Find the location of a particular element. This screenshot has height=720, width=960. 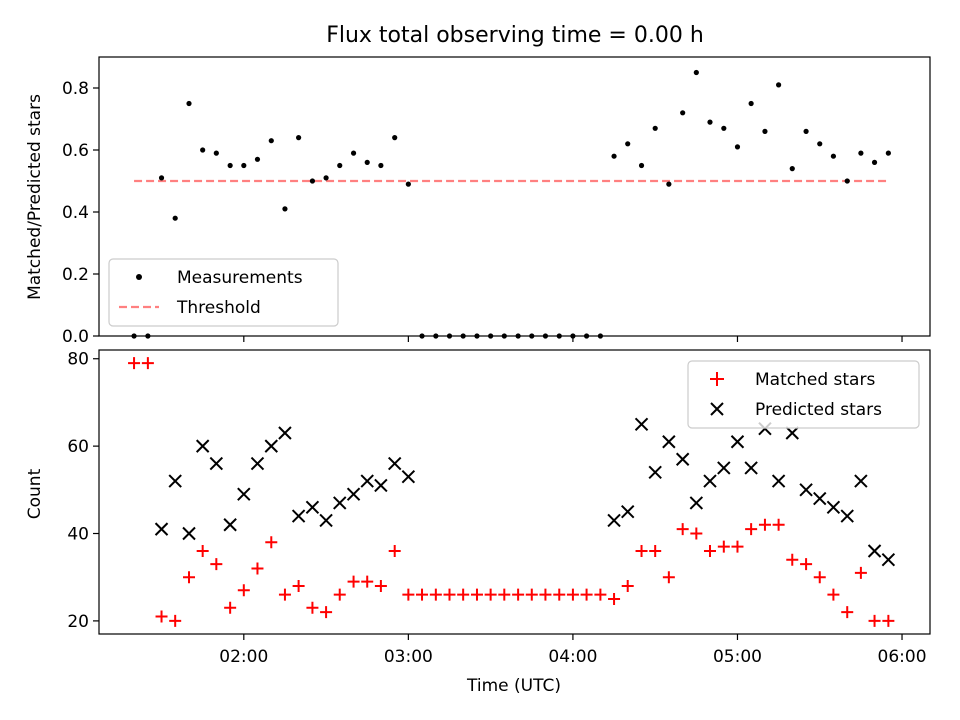

count-y-tick-label: 80 is located at coordinates (78, 360).